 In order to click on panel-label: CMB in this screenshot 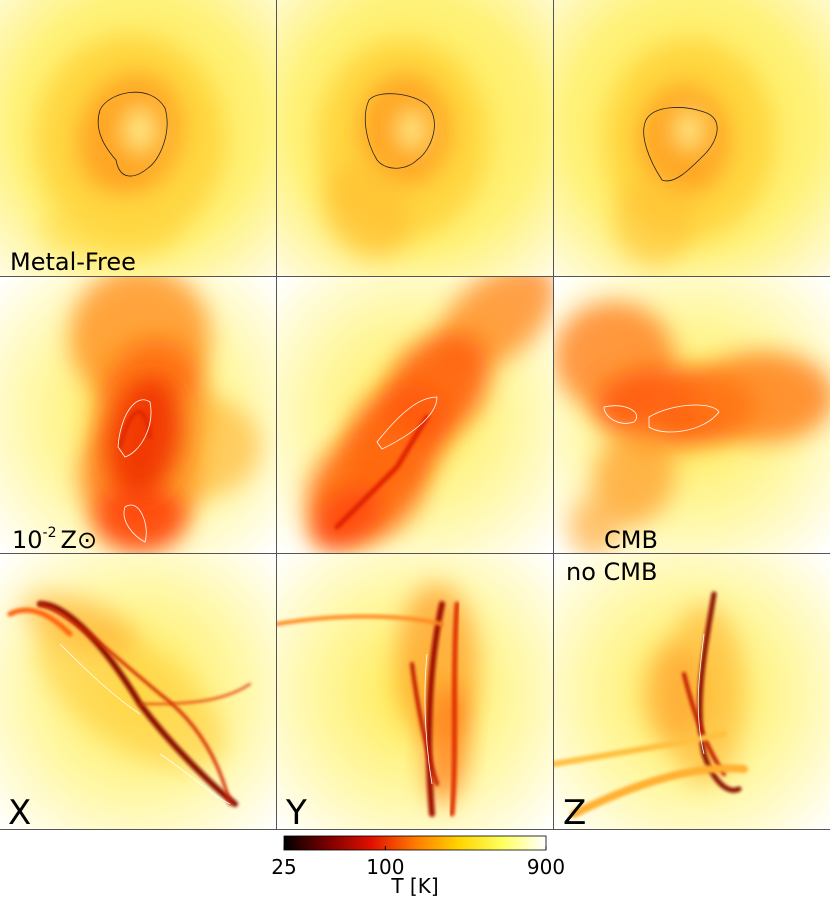, I will do `click(631, 540)`.